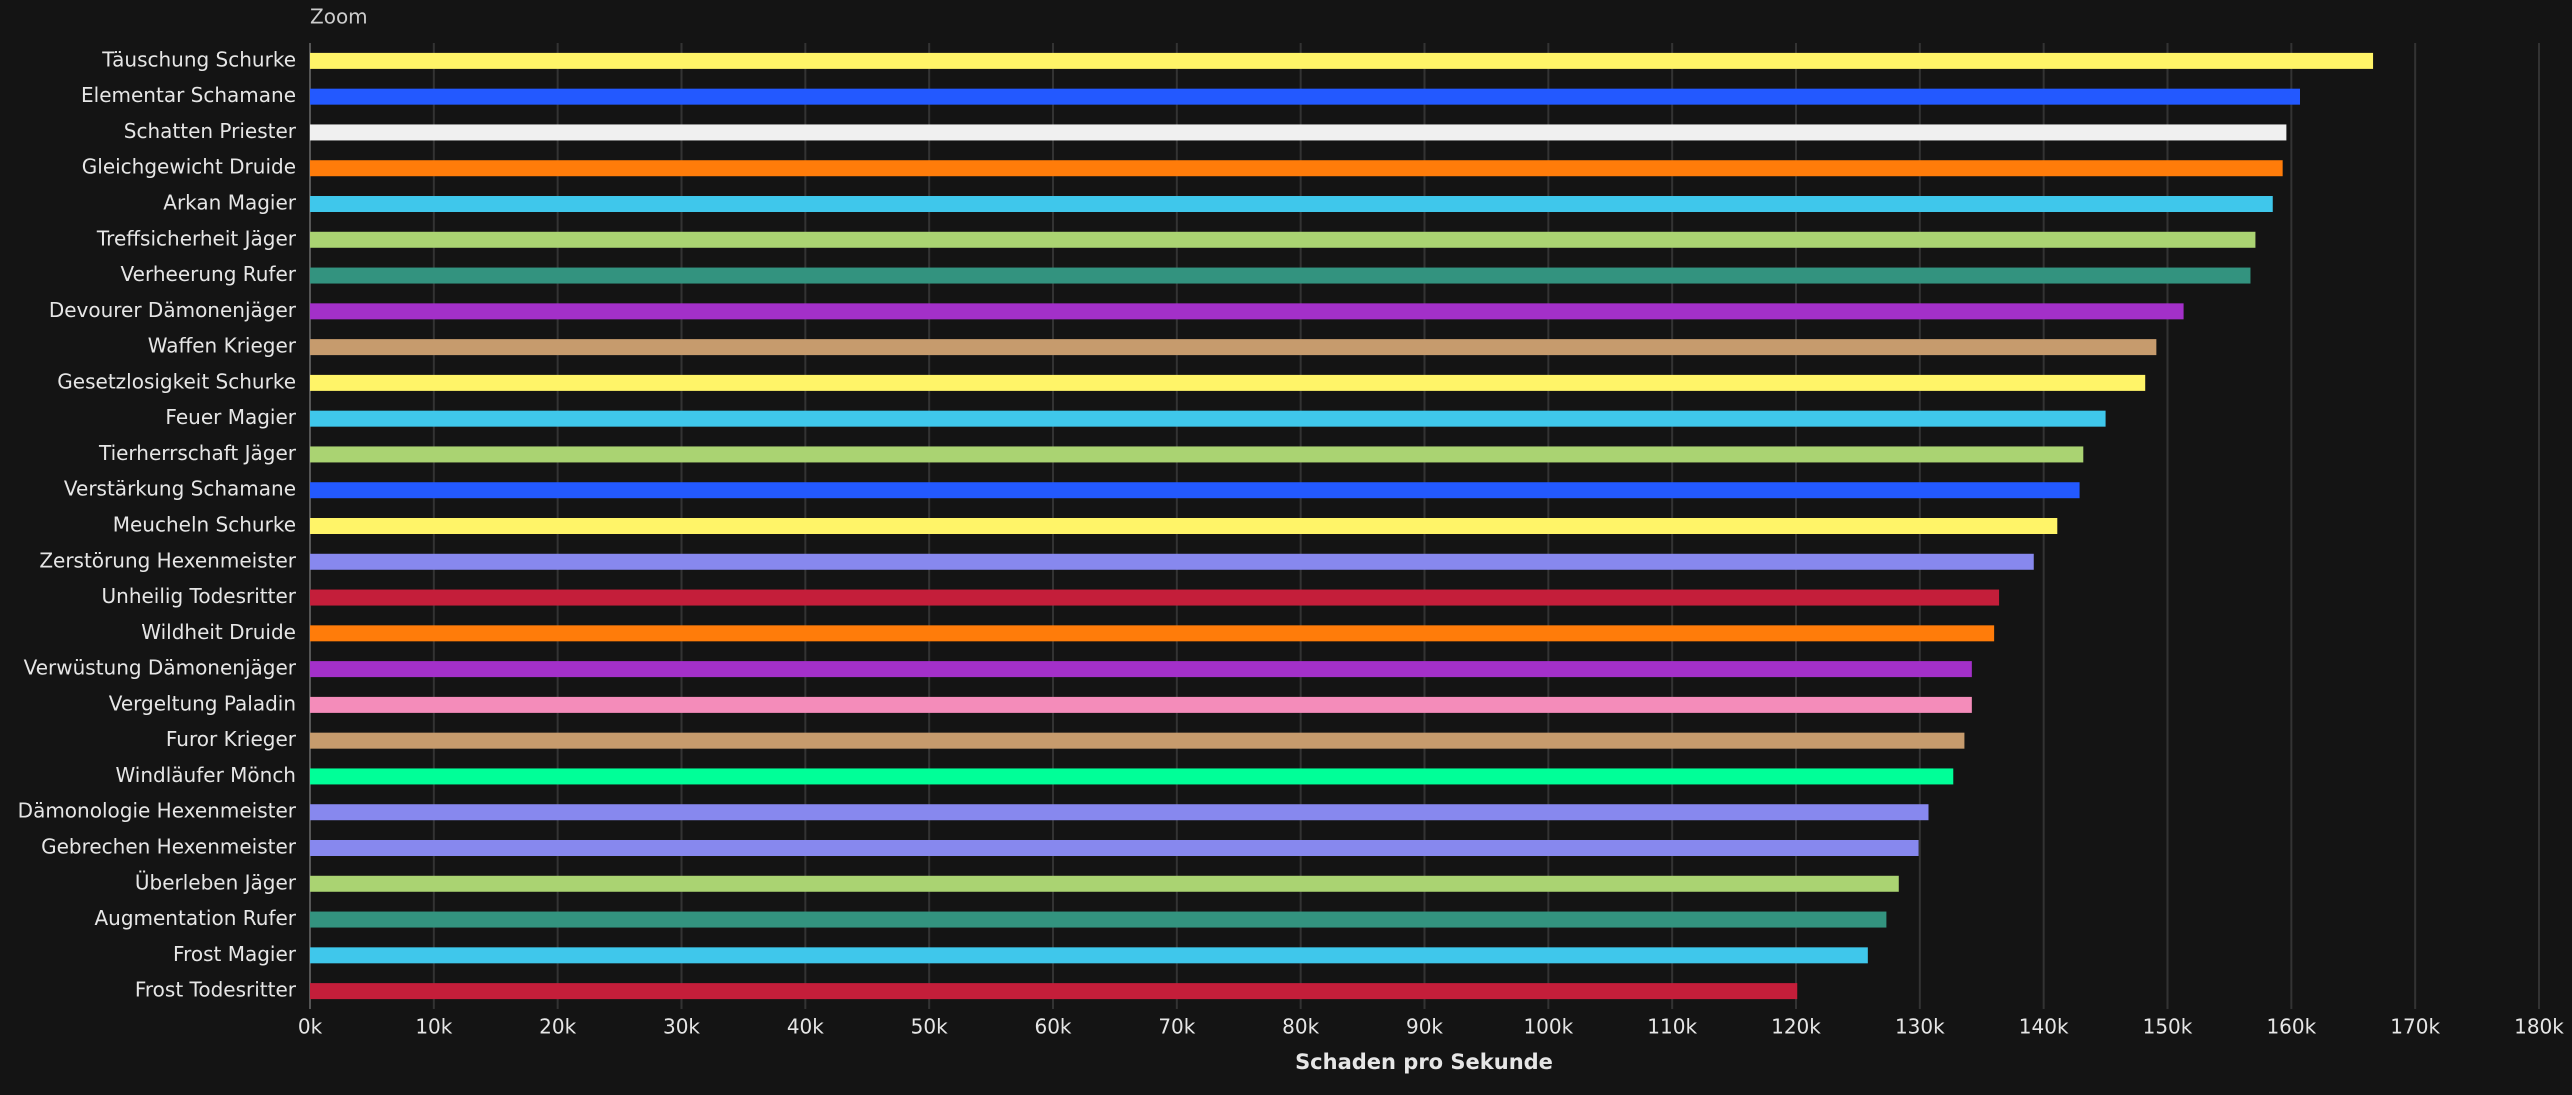 The image size is (2572, 1095). What do you see at coordinates (1548, 1027) in the screenshot?
I see `x-tick-label: 100k` at bounding box center [1548, 1027].